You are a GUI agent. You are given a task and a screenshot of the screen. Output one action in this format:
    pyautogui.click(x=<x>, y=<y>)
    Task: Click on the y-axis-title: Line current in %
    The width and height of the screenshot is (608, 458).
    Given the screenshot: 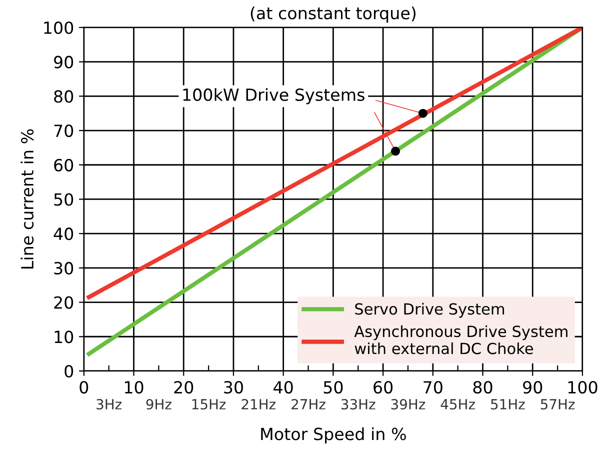 What is the action you would take?
    pyautogui.click(x=27, y=198)
    